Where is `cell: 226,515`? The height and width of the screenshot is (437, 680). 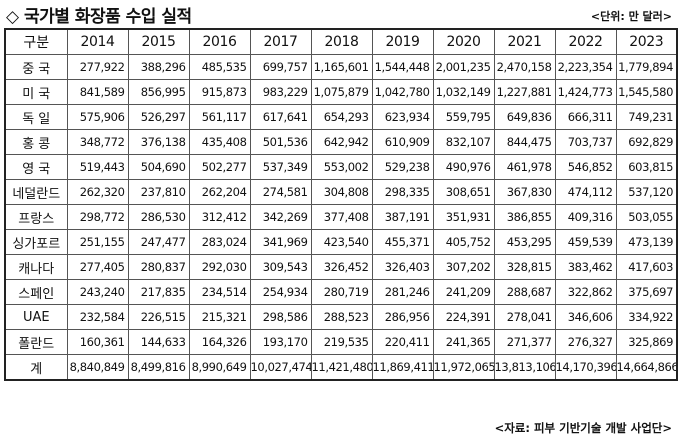
cell: 226,515 is located at coordinates (158, 317).